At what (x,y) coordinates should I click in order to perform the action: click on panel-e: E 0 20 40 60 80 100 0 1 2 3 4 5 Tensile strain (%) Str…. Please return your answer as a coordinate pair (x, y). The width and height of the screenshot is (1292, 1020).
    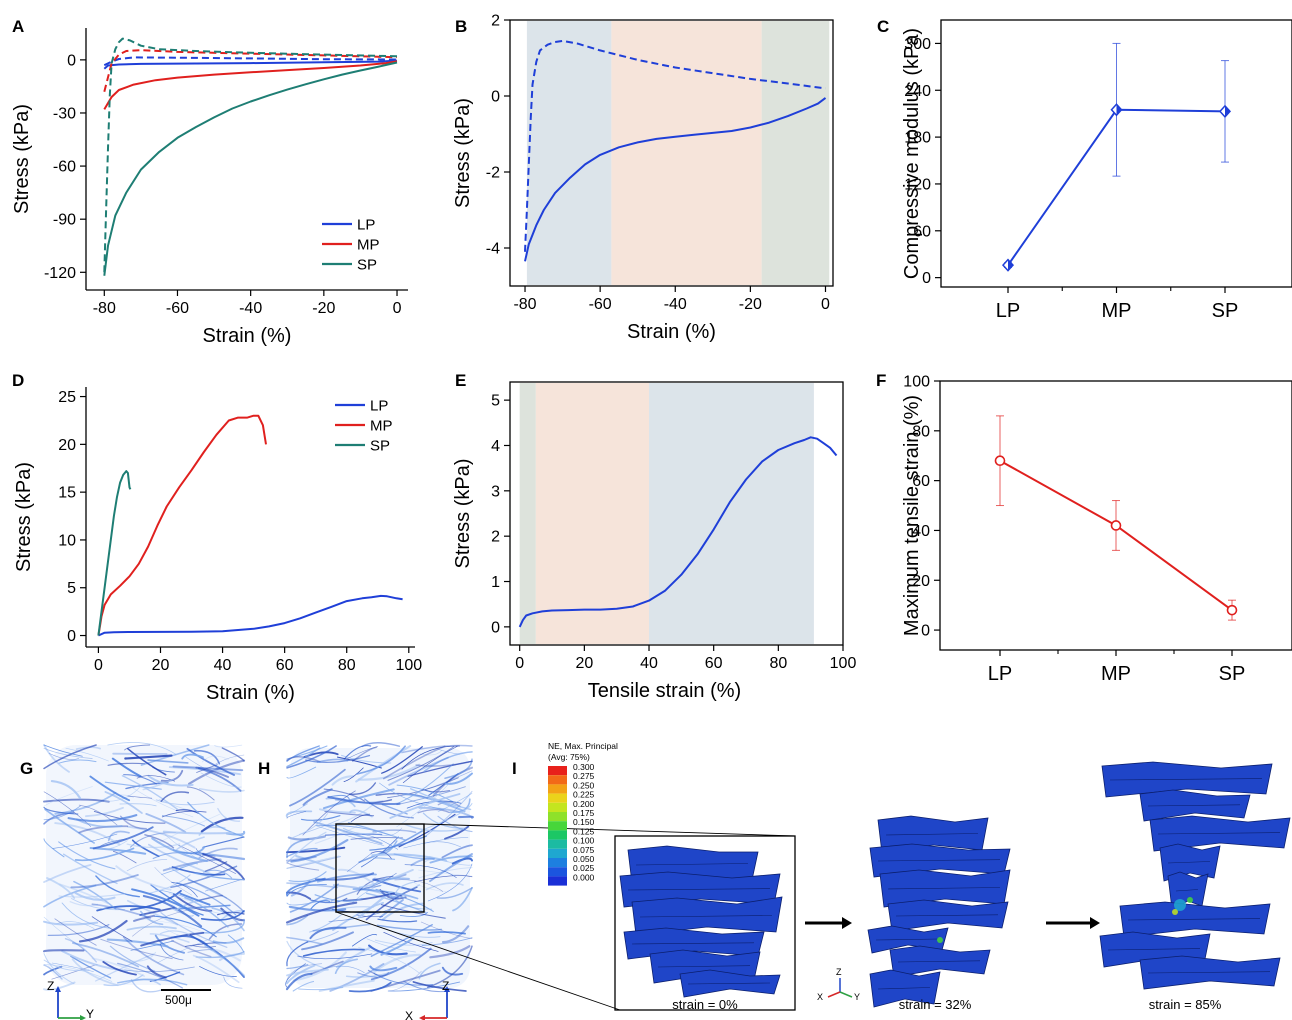
    Looking at the image, I should click on (654, 536).